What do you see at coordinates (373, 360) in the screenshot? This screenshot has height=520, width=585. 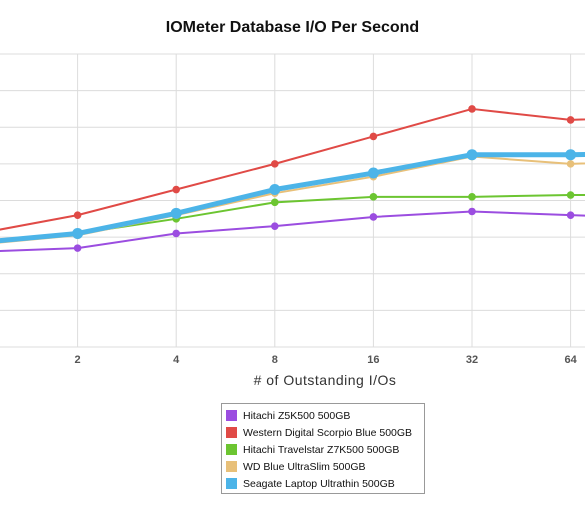 I see `x-tick-label: 16` at bounding box center [373, 360].